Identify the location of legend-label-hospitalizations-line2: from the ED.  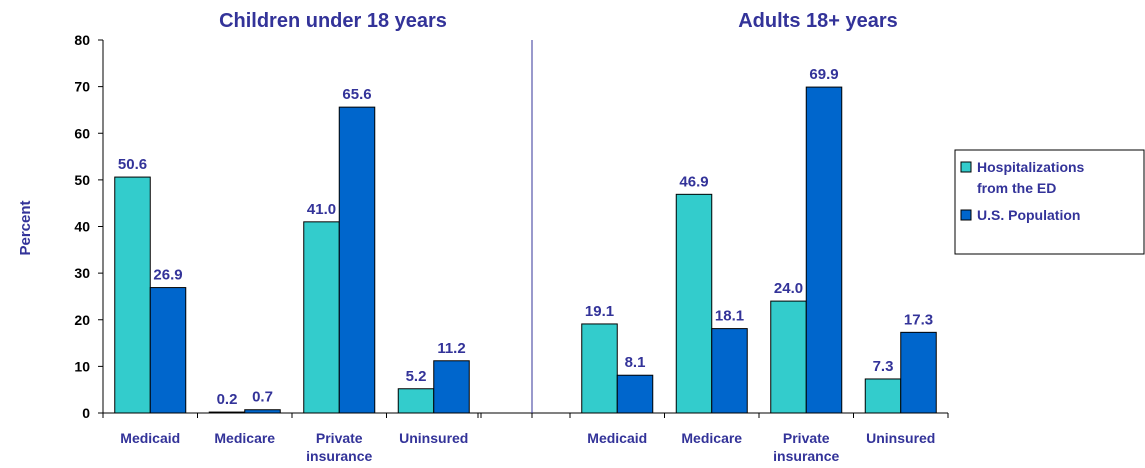
(1016, 188).